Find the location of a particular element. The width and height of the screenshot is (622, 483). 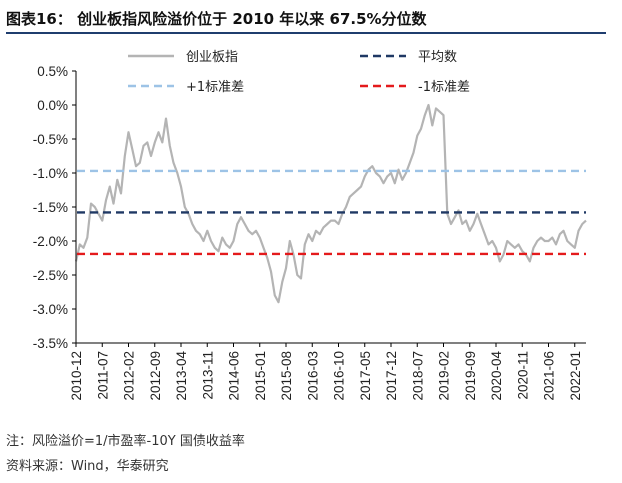

x-tick-label: 2019-02 is located at coordinates (444, 376).